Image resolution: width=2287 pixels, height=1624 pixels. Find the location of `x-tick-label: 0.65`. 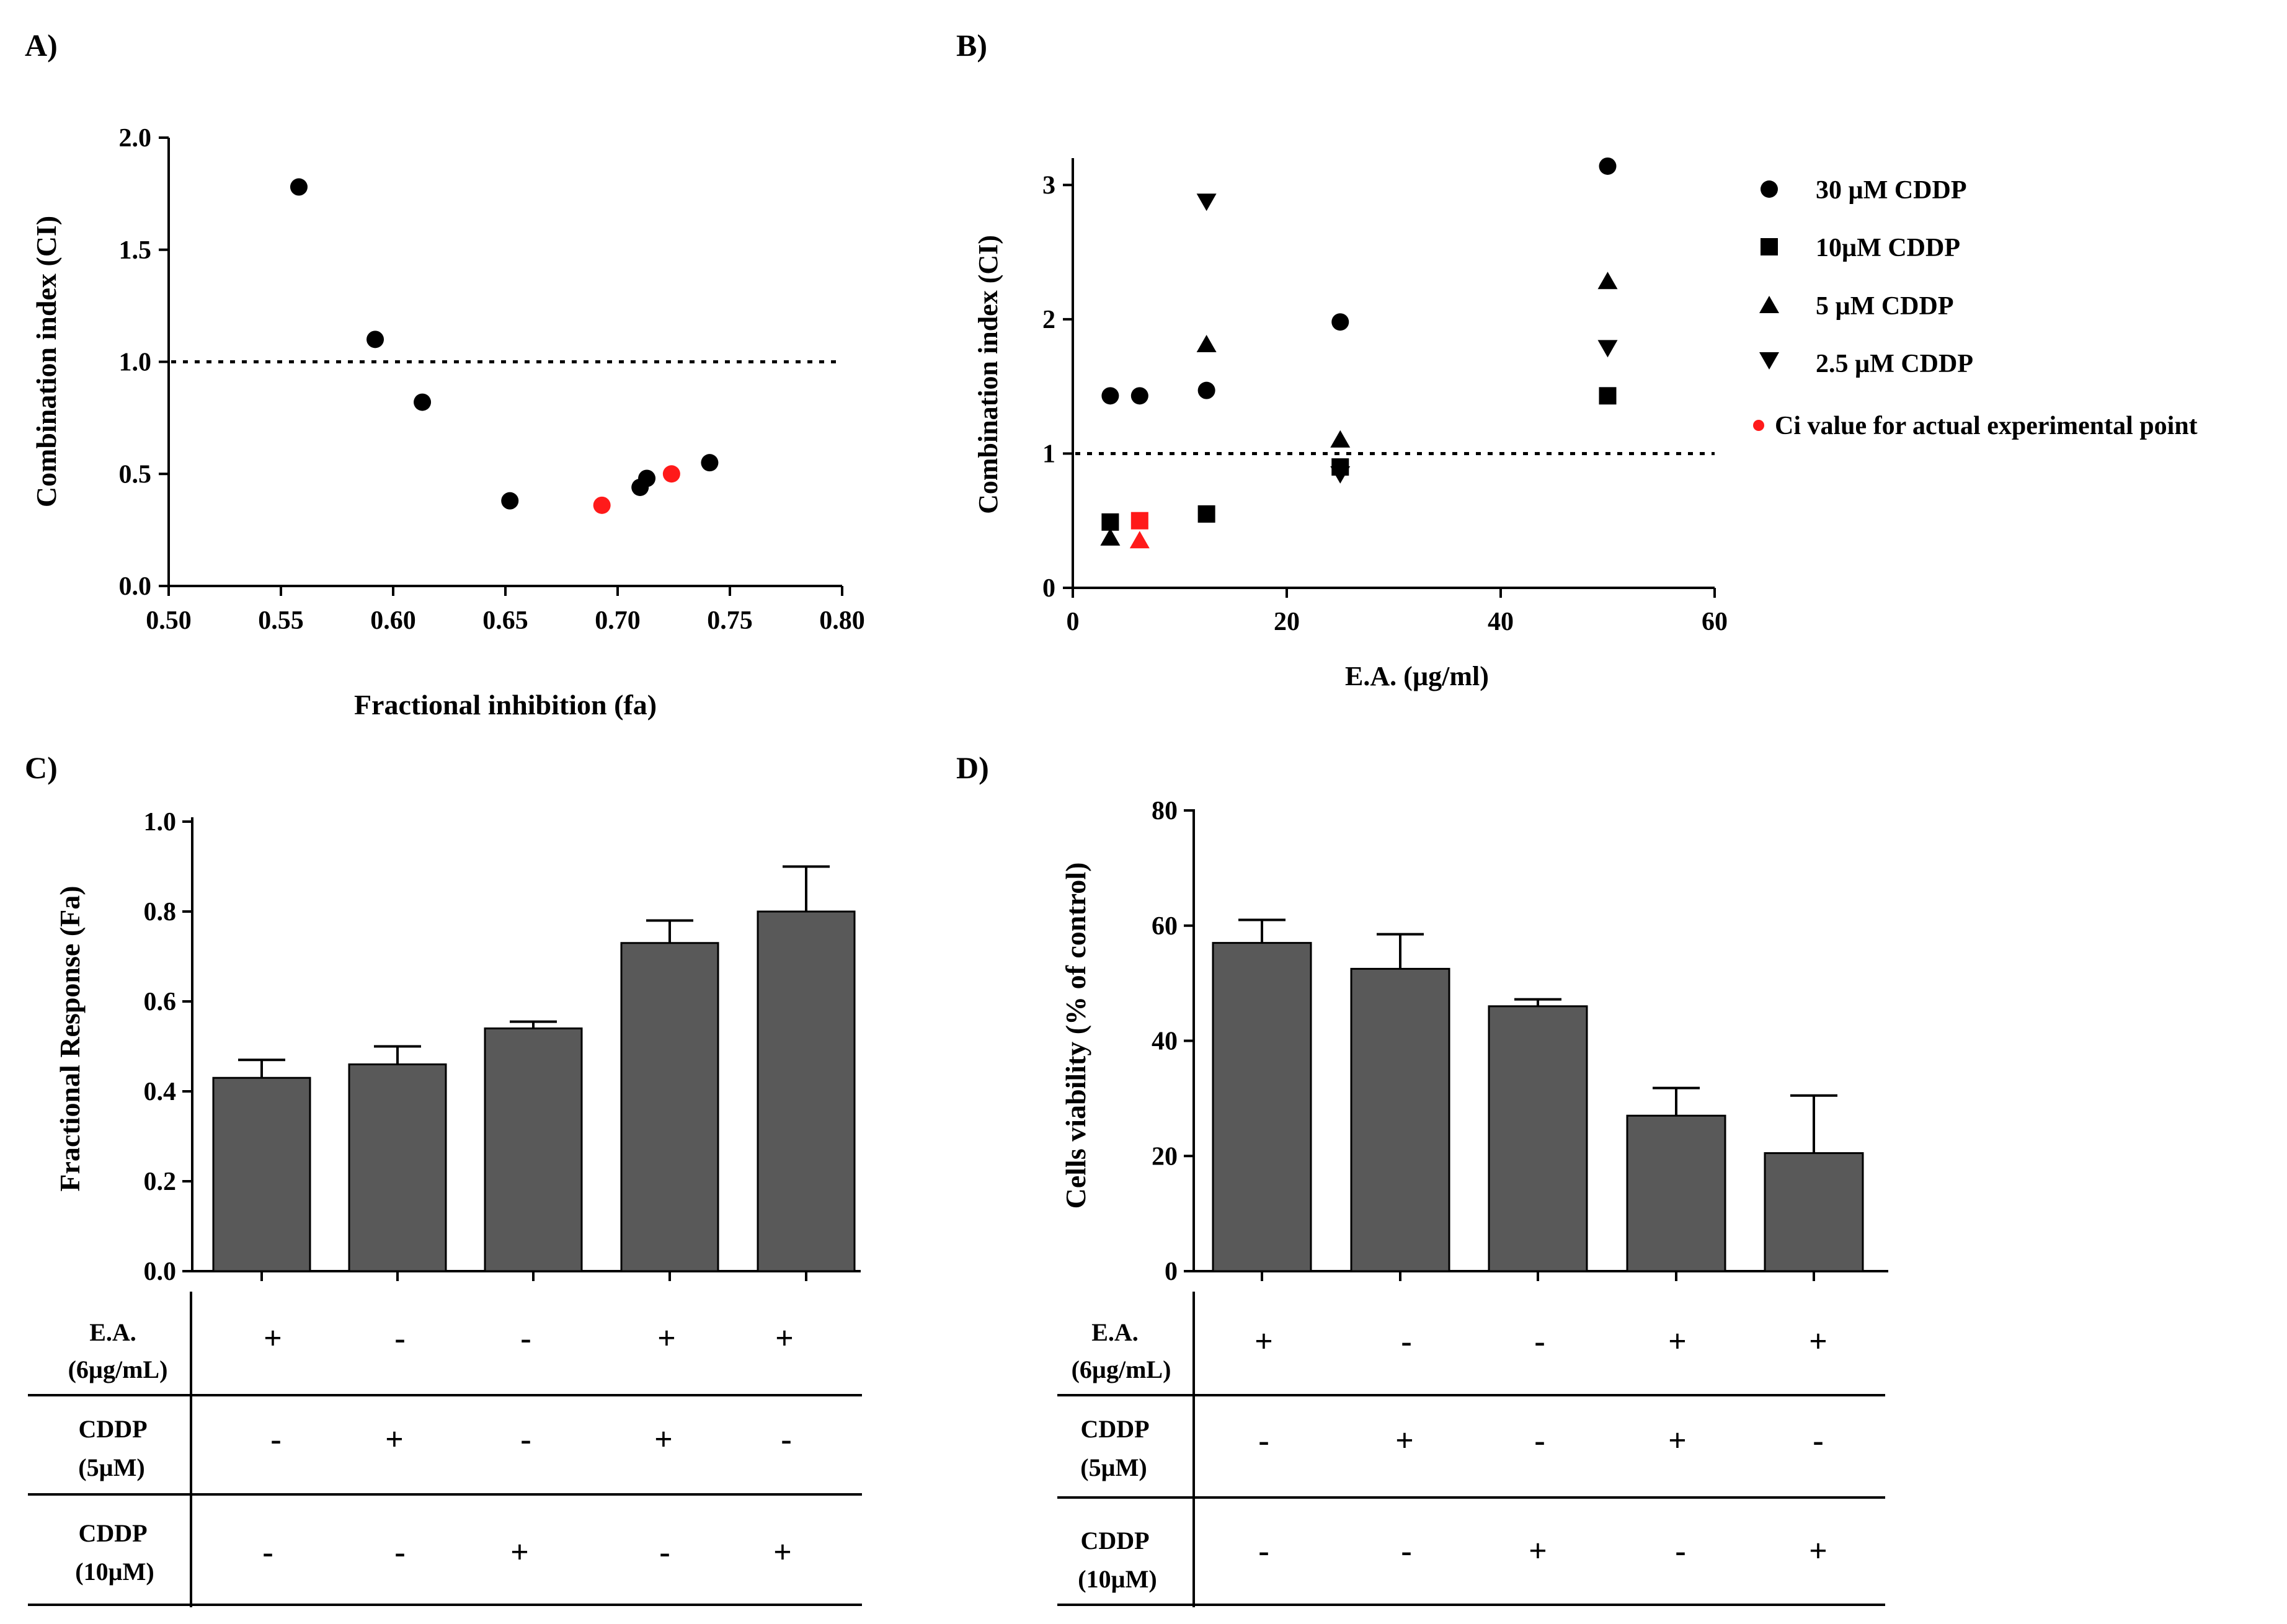

x-tick-label: 0.65 is located at coordinates (505, 620).